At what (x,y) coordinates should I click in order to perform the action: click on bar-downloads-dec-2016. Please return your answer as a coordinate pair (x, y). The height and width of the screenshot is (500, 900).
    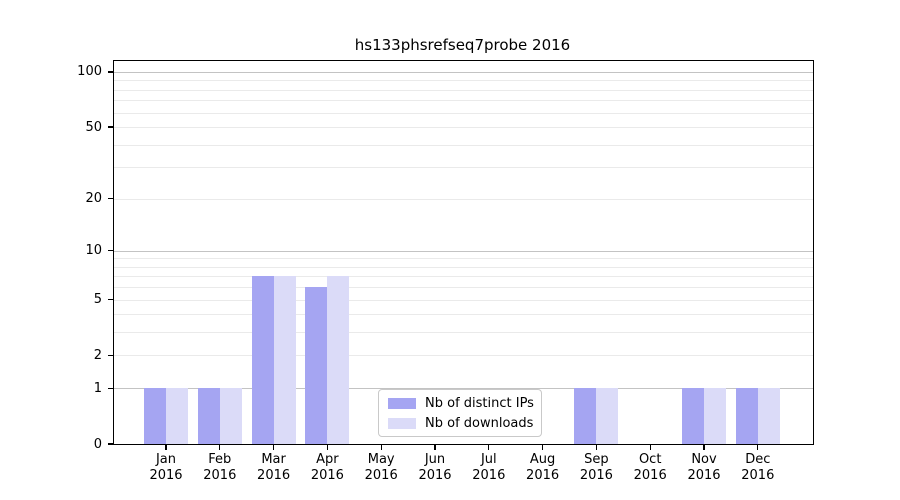
    Looking at the image, I should click on (768, 416).